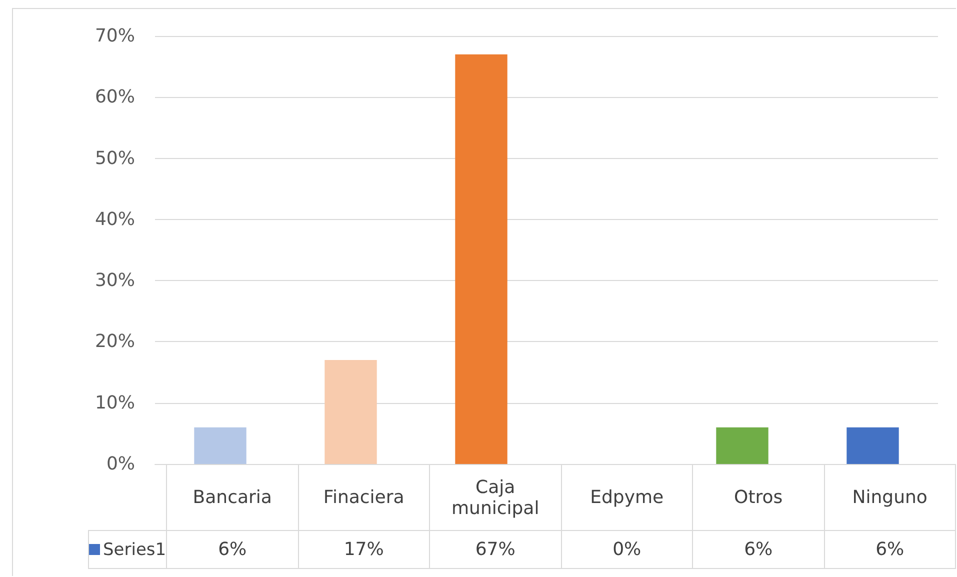  I want to click on y-tick-label: 30%, so click(114, 281).